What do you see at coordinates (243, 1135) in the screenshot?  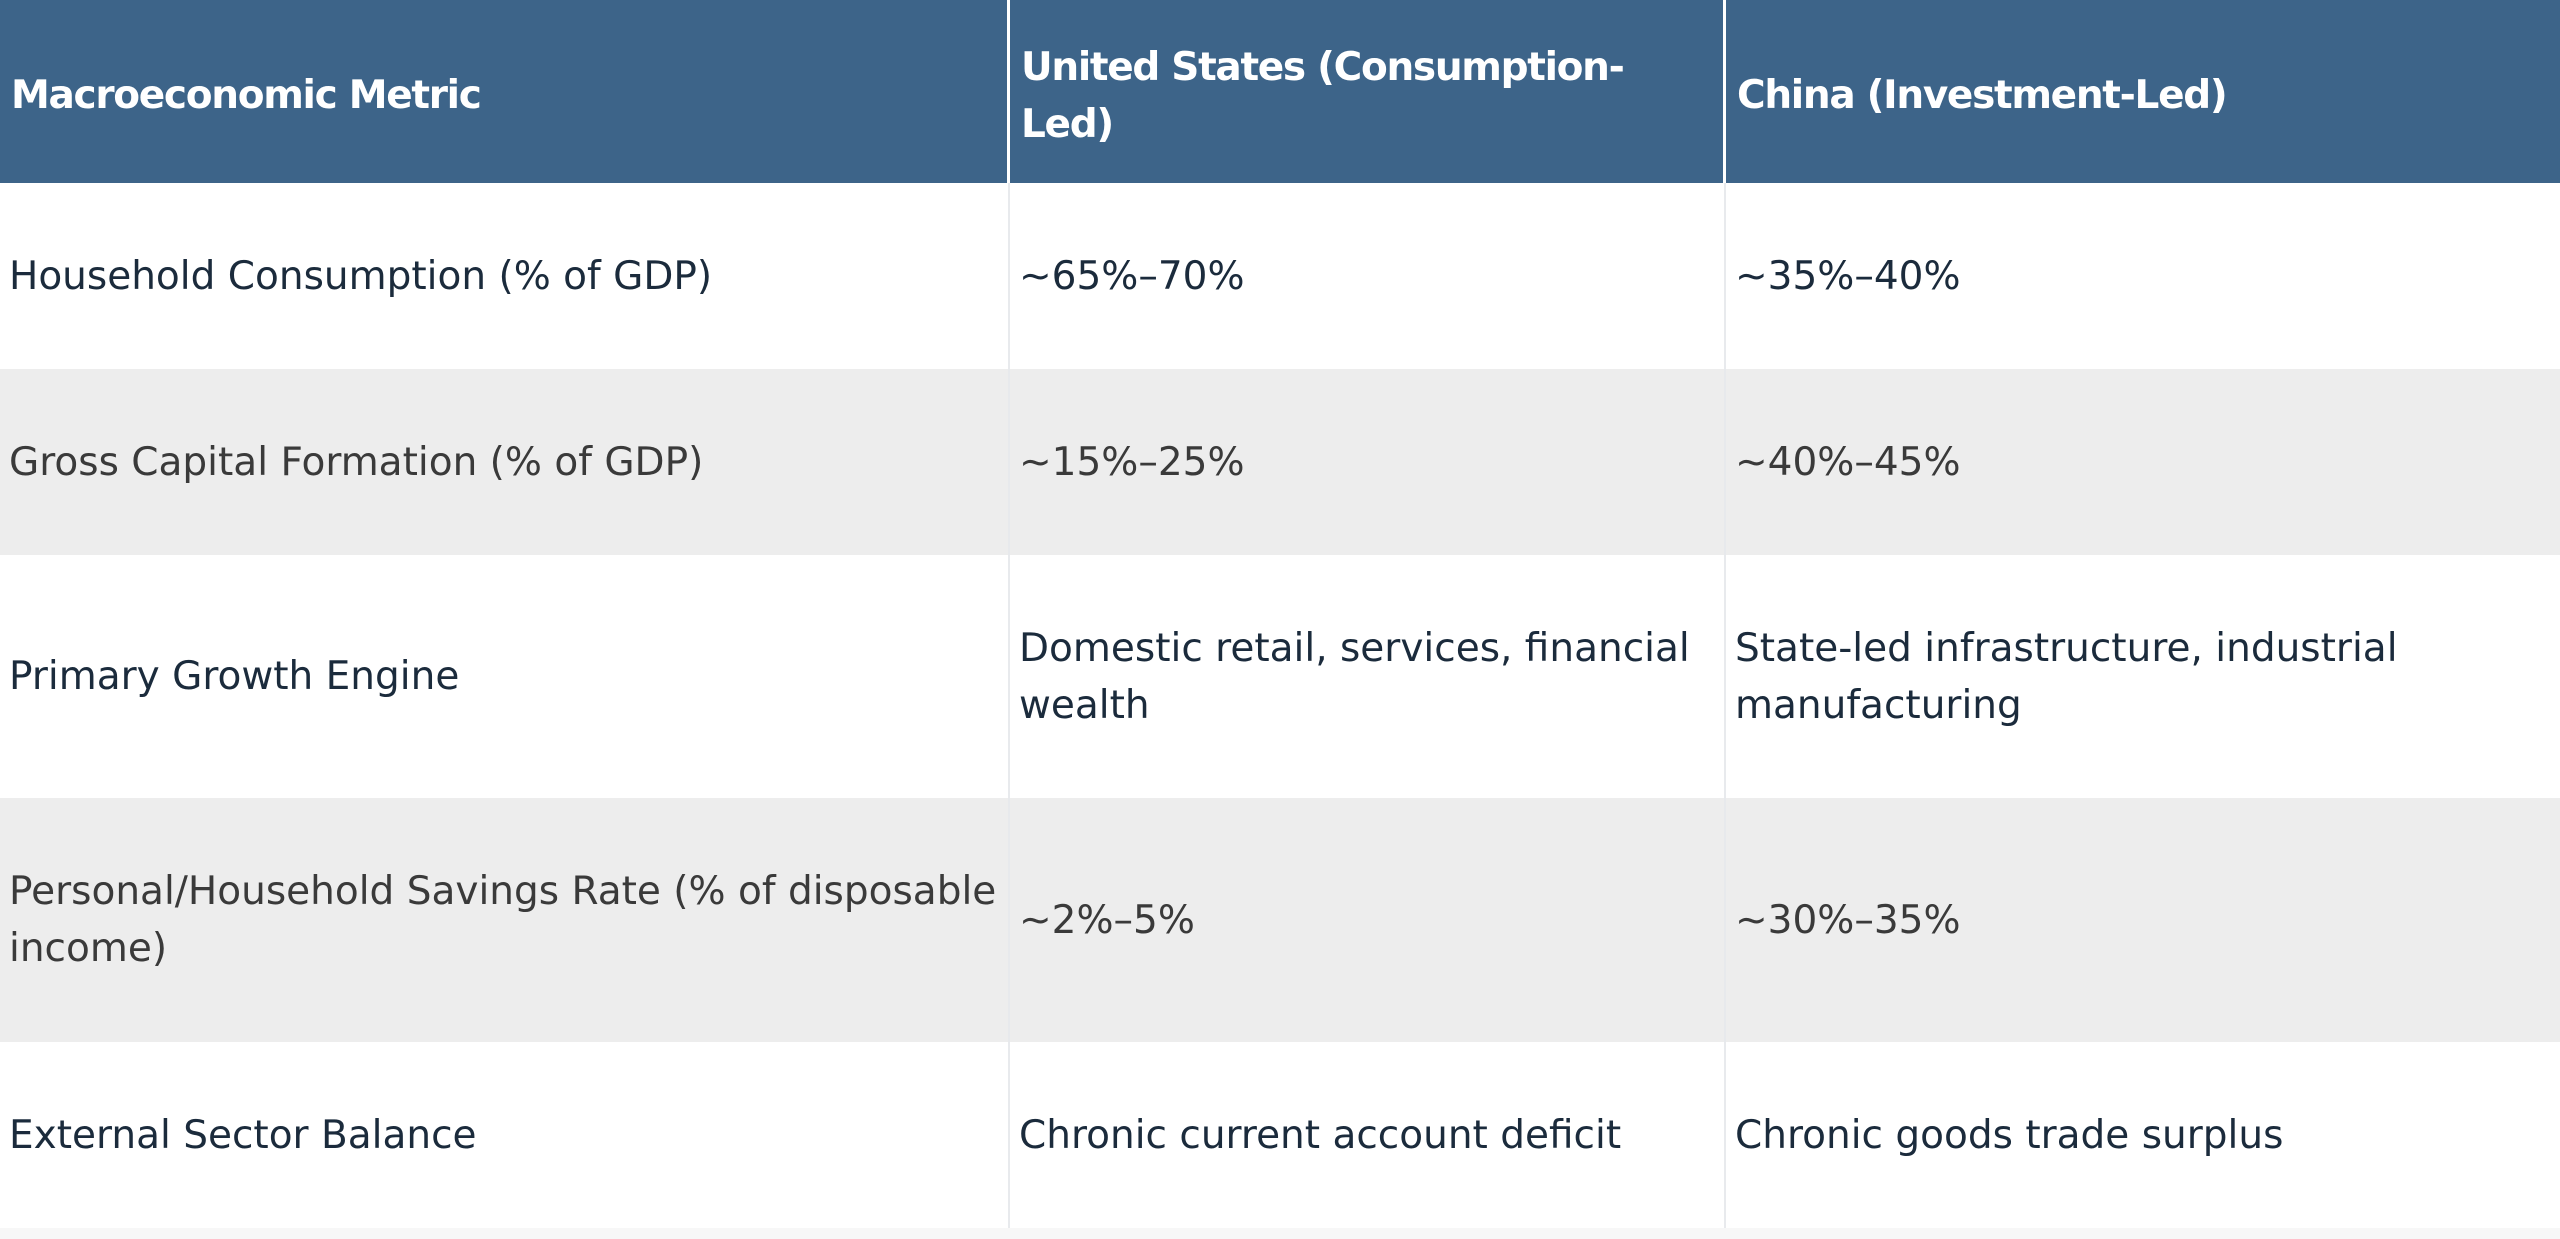 I see `cell-text: External Sector Balance` at bounding box center [243, 1135].